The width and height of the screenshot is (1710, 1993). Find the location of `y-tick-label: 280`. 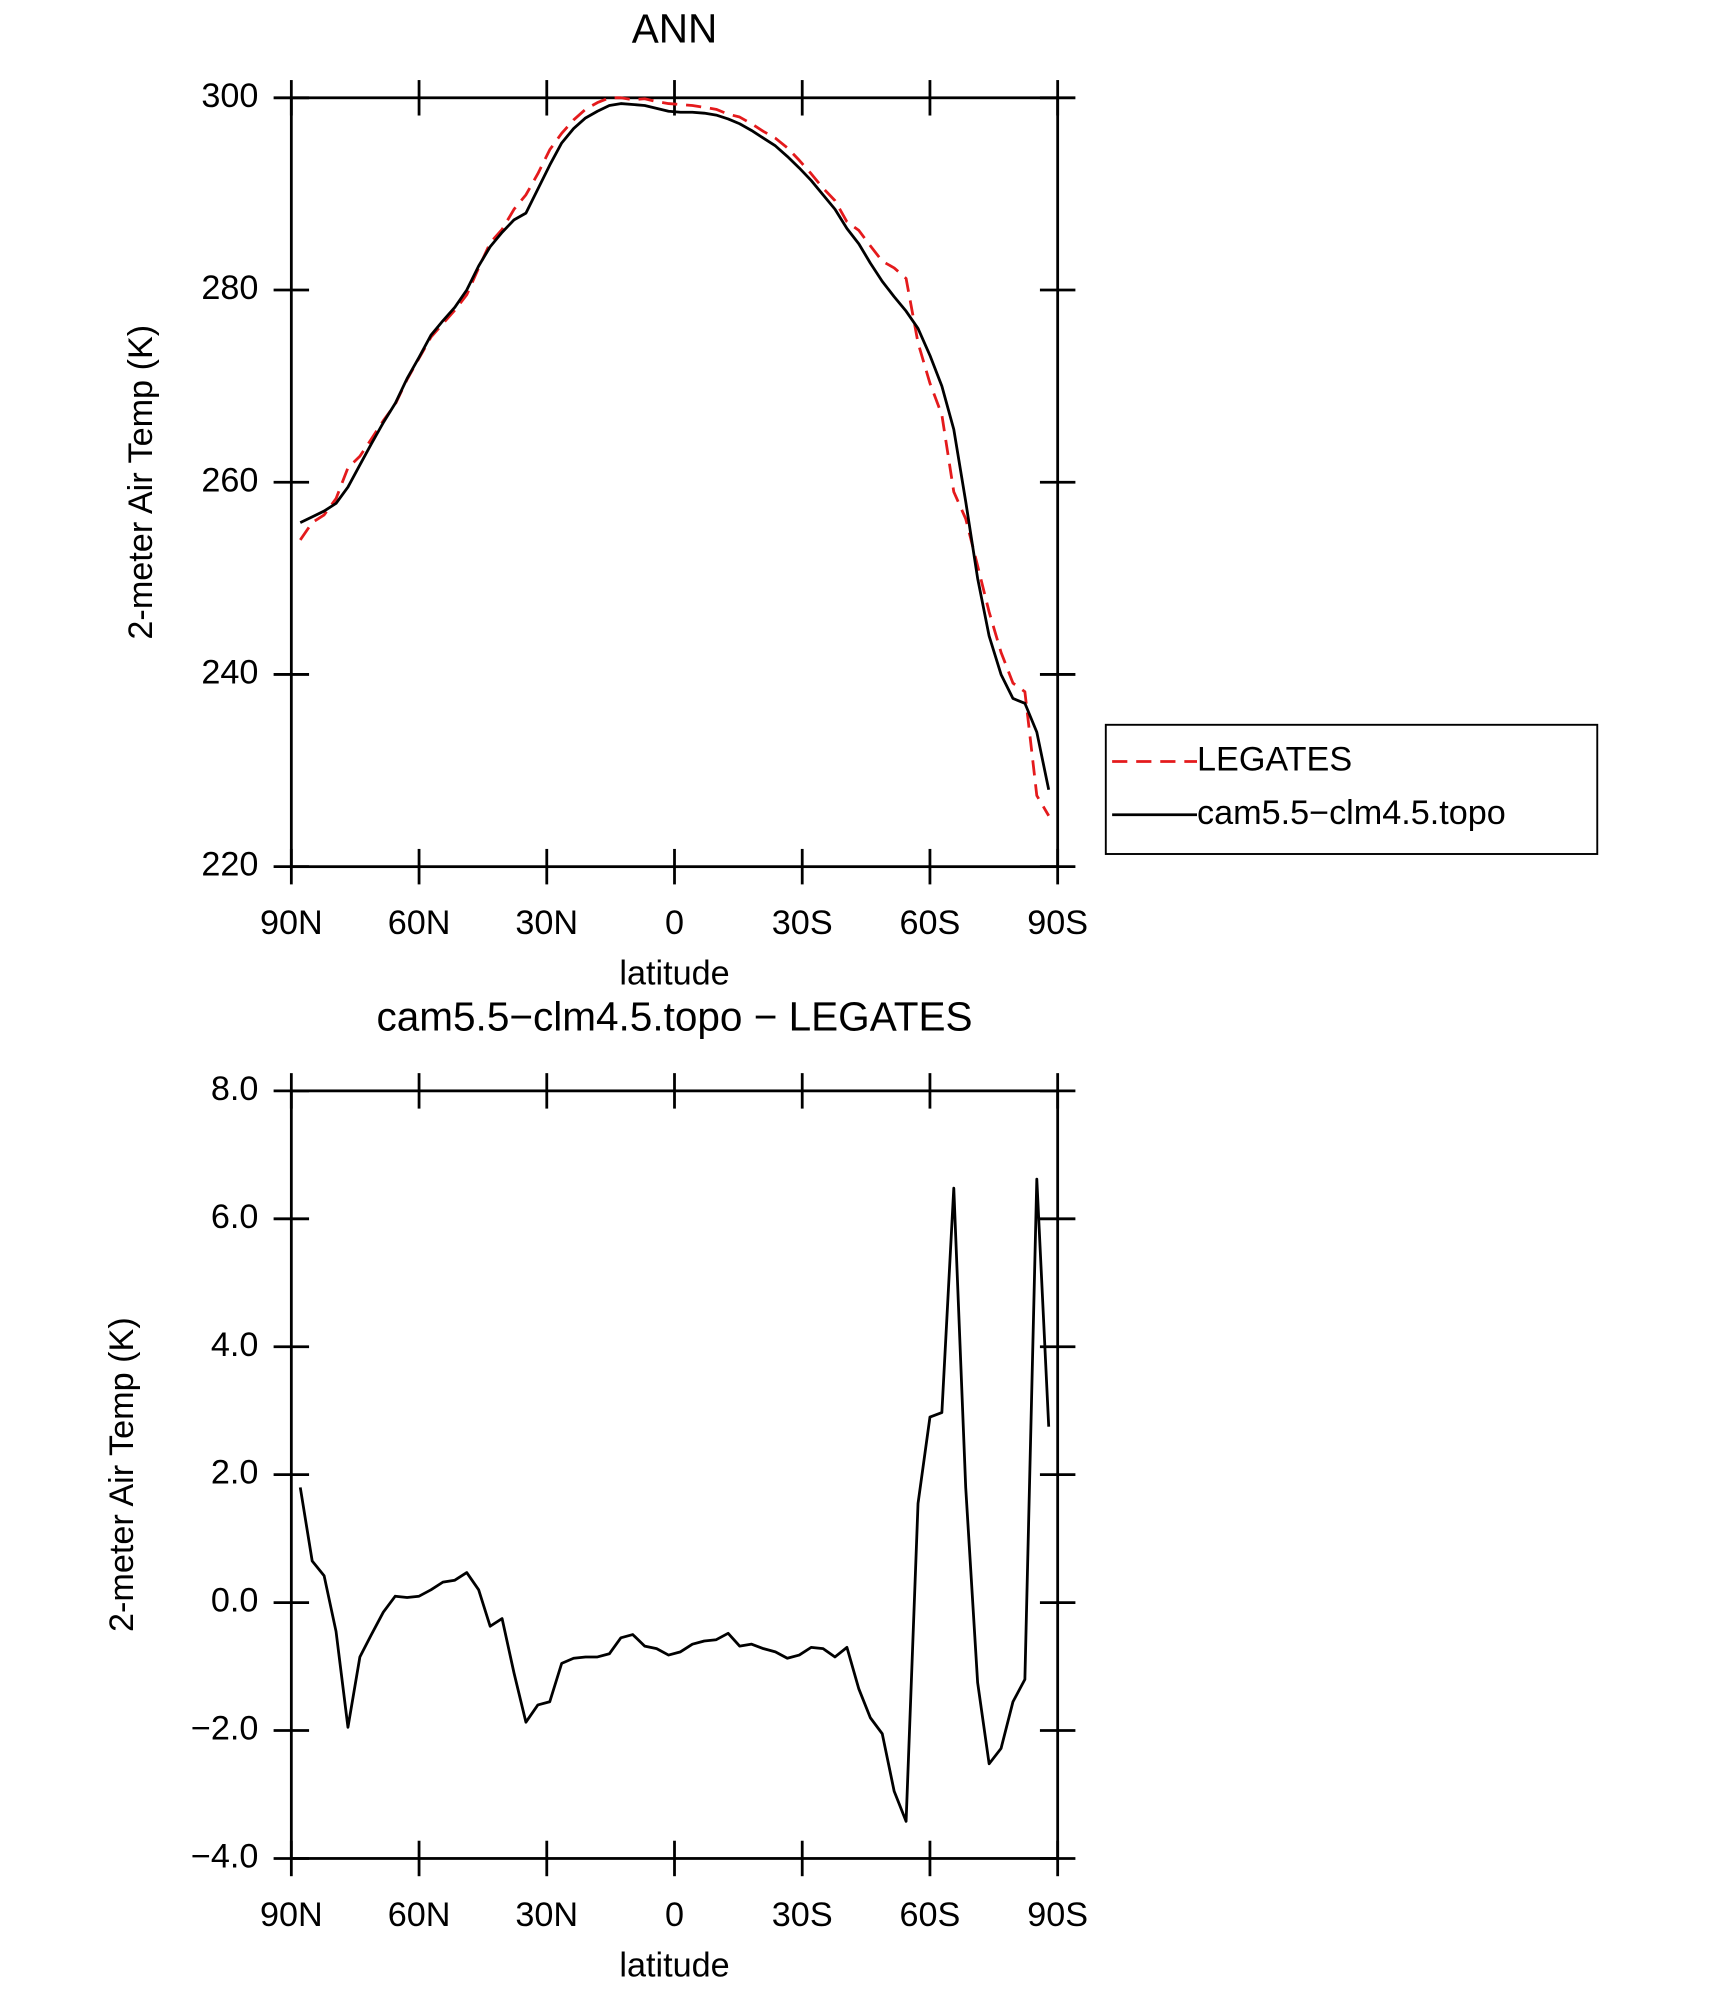

y-tick-label: 280 is located at coordinates (229, 288).